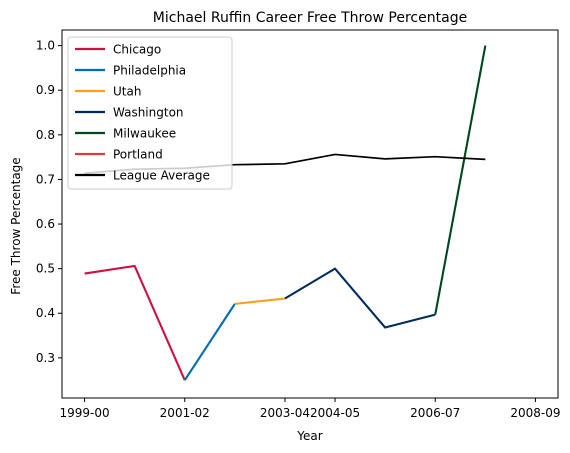  I want to click on y-tick-label: 0.9, so click(45, 90).